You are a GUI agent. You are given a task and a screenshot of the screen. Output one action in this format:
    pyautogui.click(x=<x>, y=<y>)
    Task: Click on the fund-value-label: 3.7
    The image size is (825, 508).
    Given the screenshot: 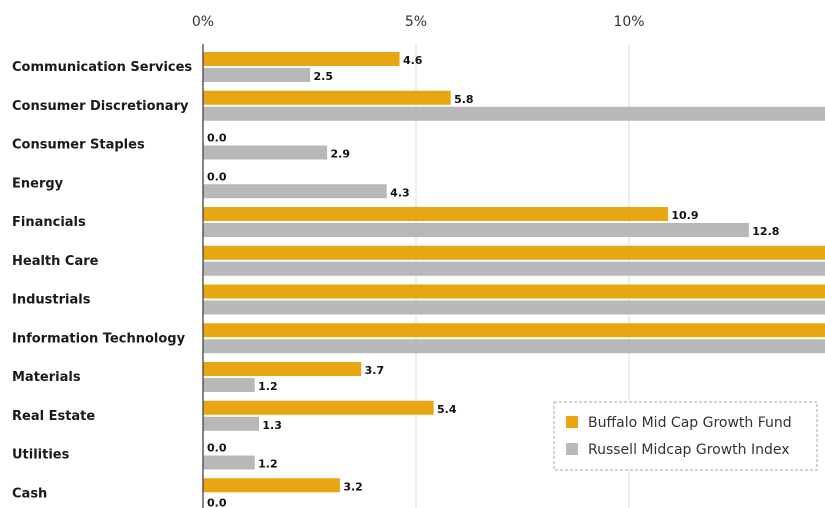 What is the action you would take?
    pyautogui.click(x=375, y=370)
    